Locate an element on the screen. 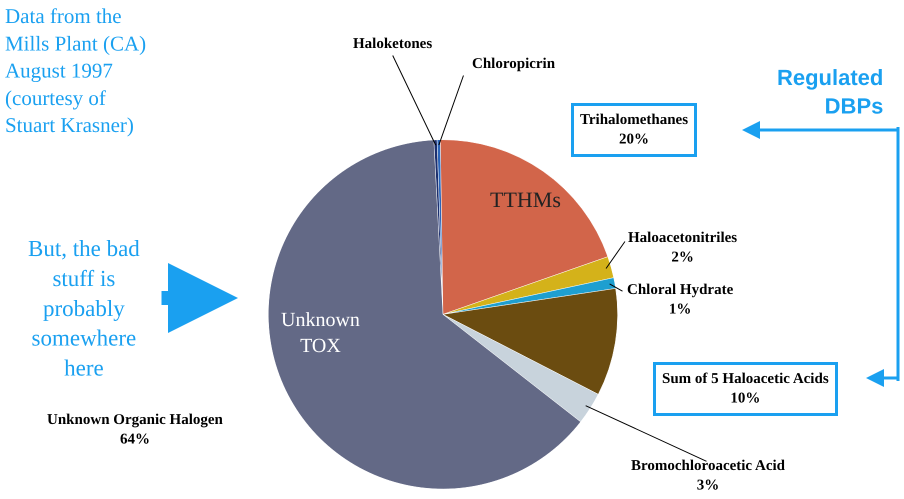 The height and width of the screenshot is (499, 904). slice-label: Bromochloroacetic Acid is located at coordinates (708, 466).